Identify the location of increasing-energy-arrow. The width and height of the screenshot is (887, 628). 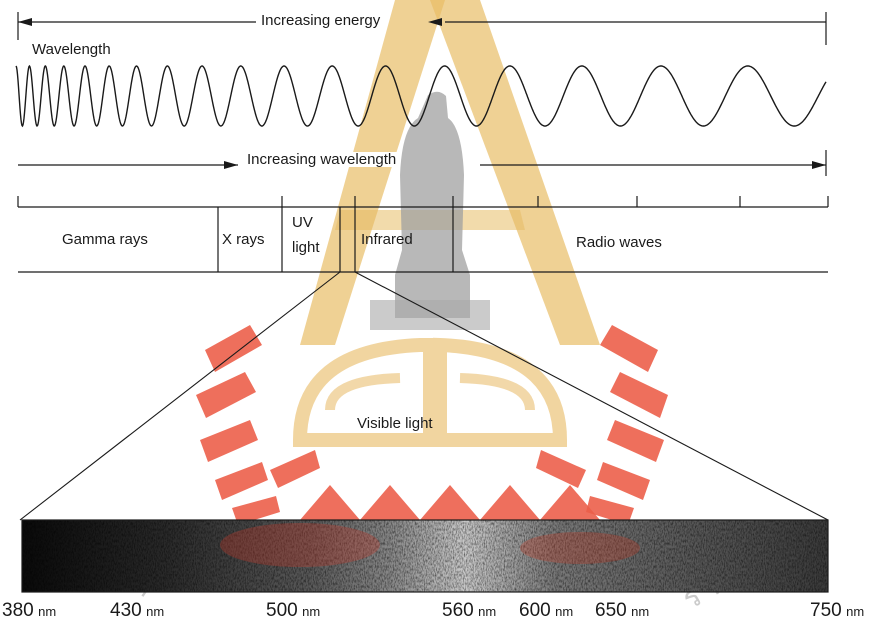
(422, 28).